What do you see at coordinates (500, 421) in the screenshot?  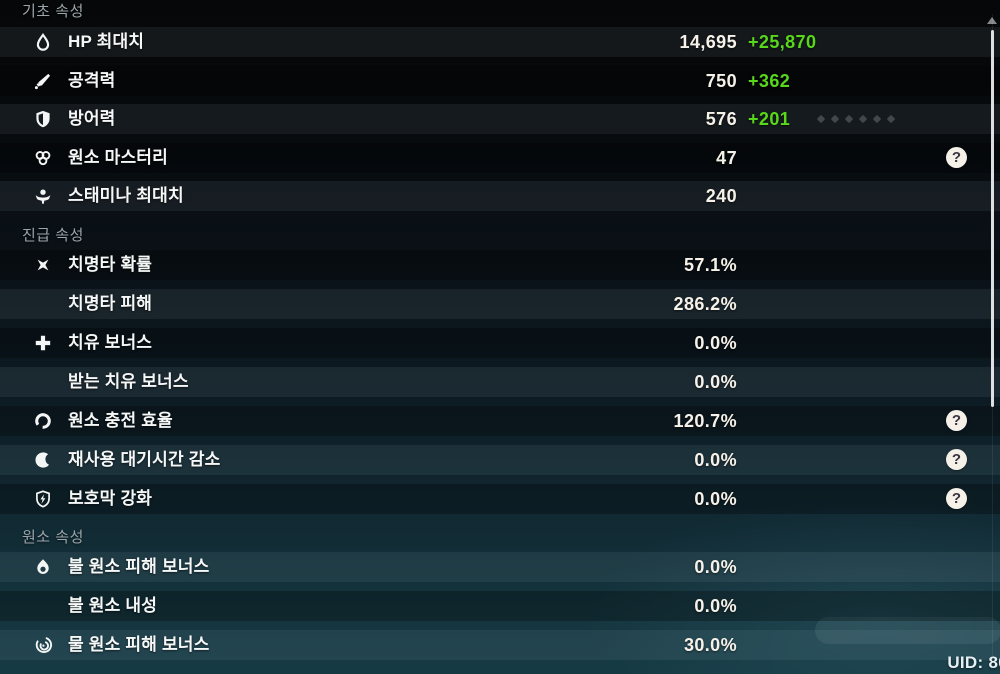 I see `stat-row-energy-recharge: 원소 충전 효율 120.7% ?` at bounding box center [500, 421].